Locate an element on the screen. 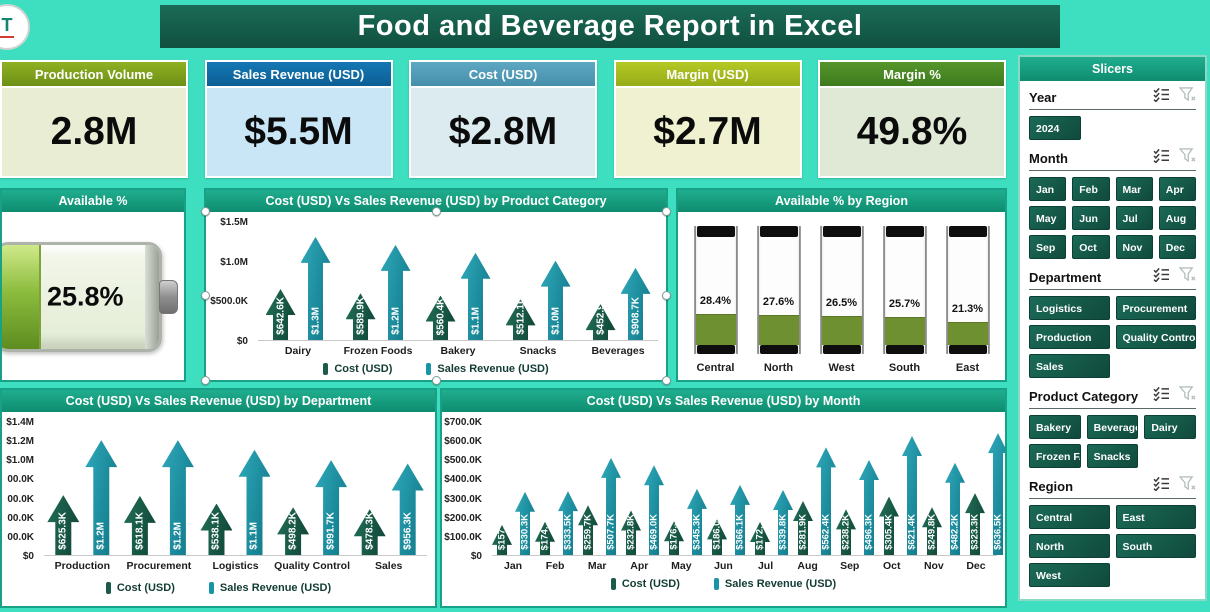 The image size is (1210, 612). data-label: $636.5K is located at coordinates (998, 532).